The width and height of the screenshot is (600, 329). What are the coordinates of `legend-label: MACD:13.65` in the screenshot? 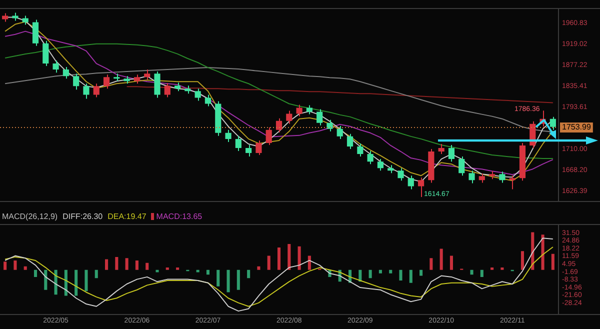 It's located at (178, 216).